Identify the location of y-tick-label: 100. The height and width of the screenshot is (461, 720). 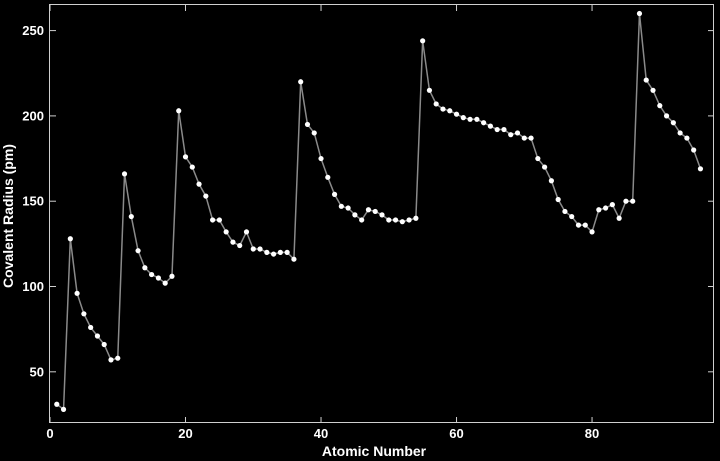
(33, 286).